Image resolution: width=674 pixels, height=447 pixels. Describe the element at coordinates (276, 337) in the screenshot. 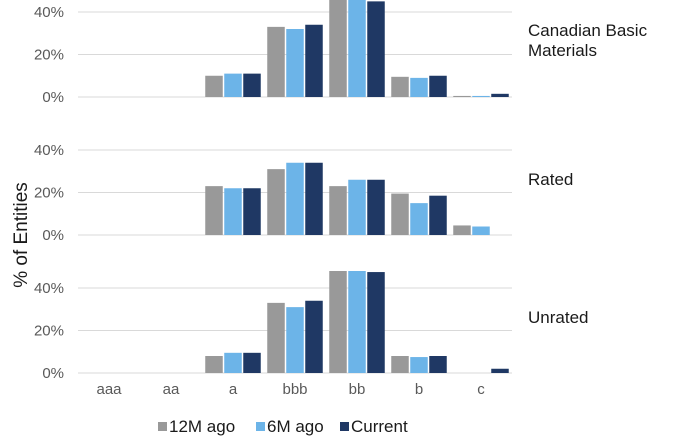

I see `panel-3-bar-bbb-12m-ago` at that location.